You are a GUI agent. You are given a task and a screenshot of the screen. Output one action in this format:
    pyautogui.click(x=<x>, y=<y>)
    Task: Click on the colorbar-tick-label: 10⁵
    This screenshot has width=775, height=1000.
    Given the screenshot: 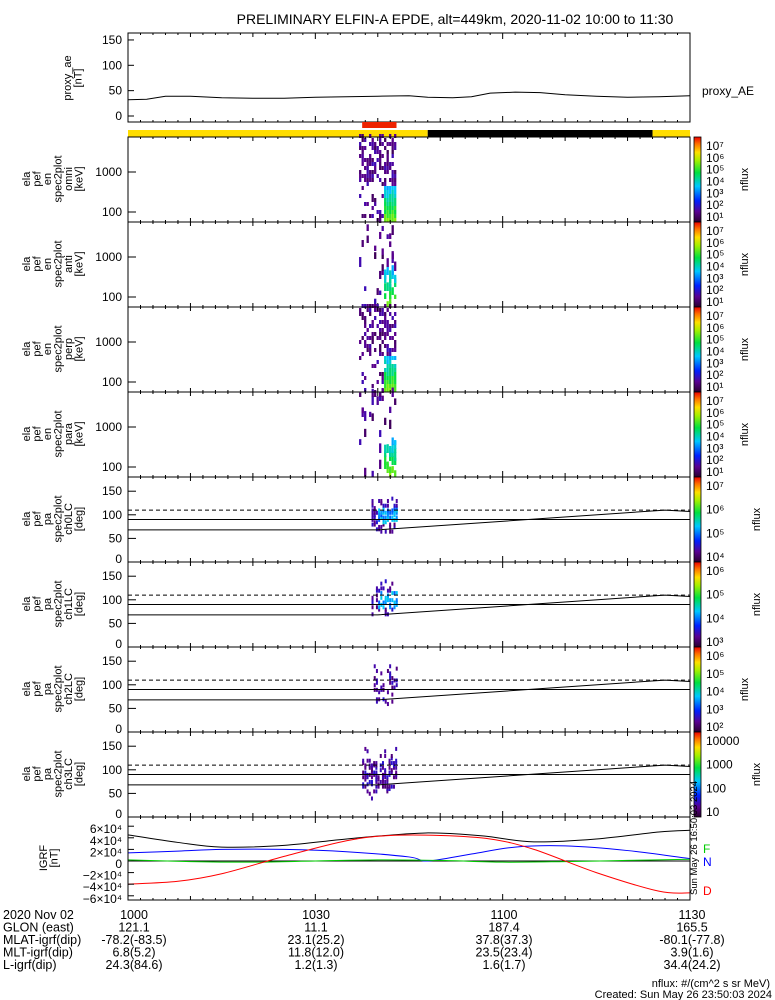 What is the action you would take?
    pyautogui.click(x=715, y=255)
    